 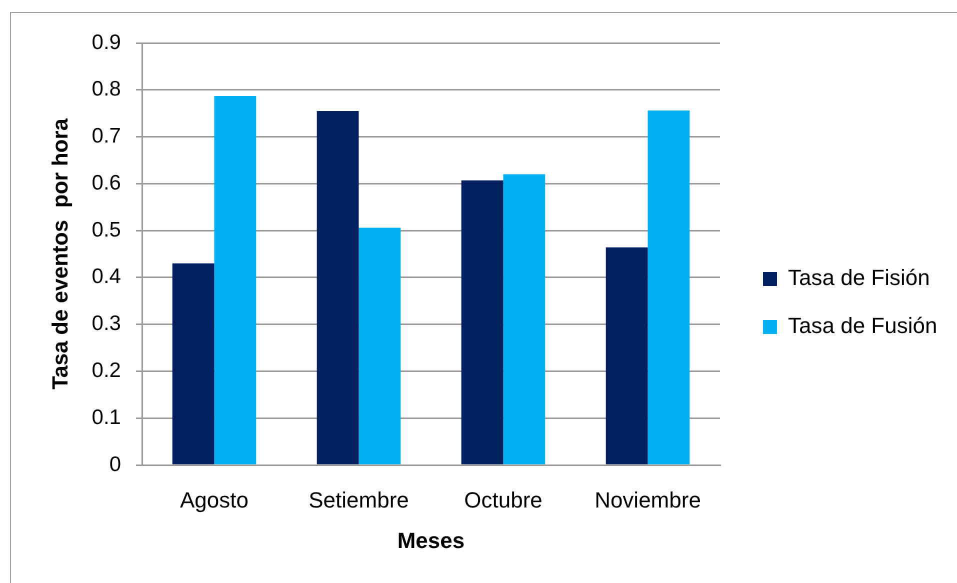 I want to click on x-axis-title: Meses, so click(x=431, y=540).